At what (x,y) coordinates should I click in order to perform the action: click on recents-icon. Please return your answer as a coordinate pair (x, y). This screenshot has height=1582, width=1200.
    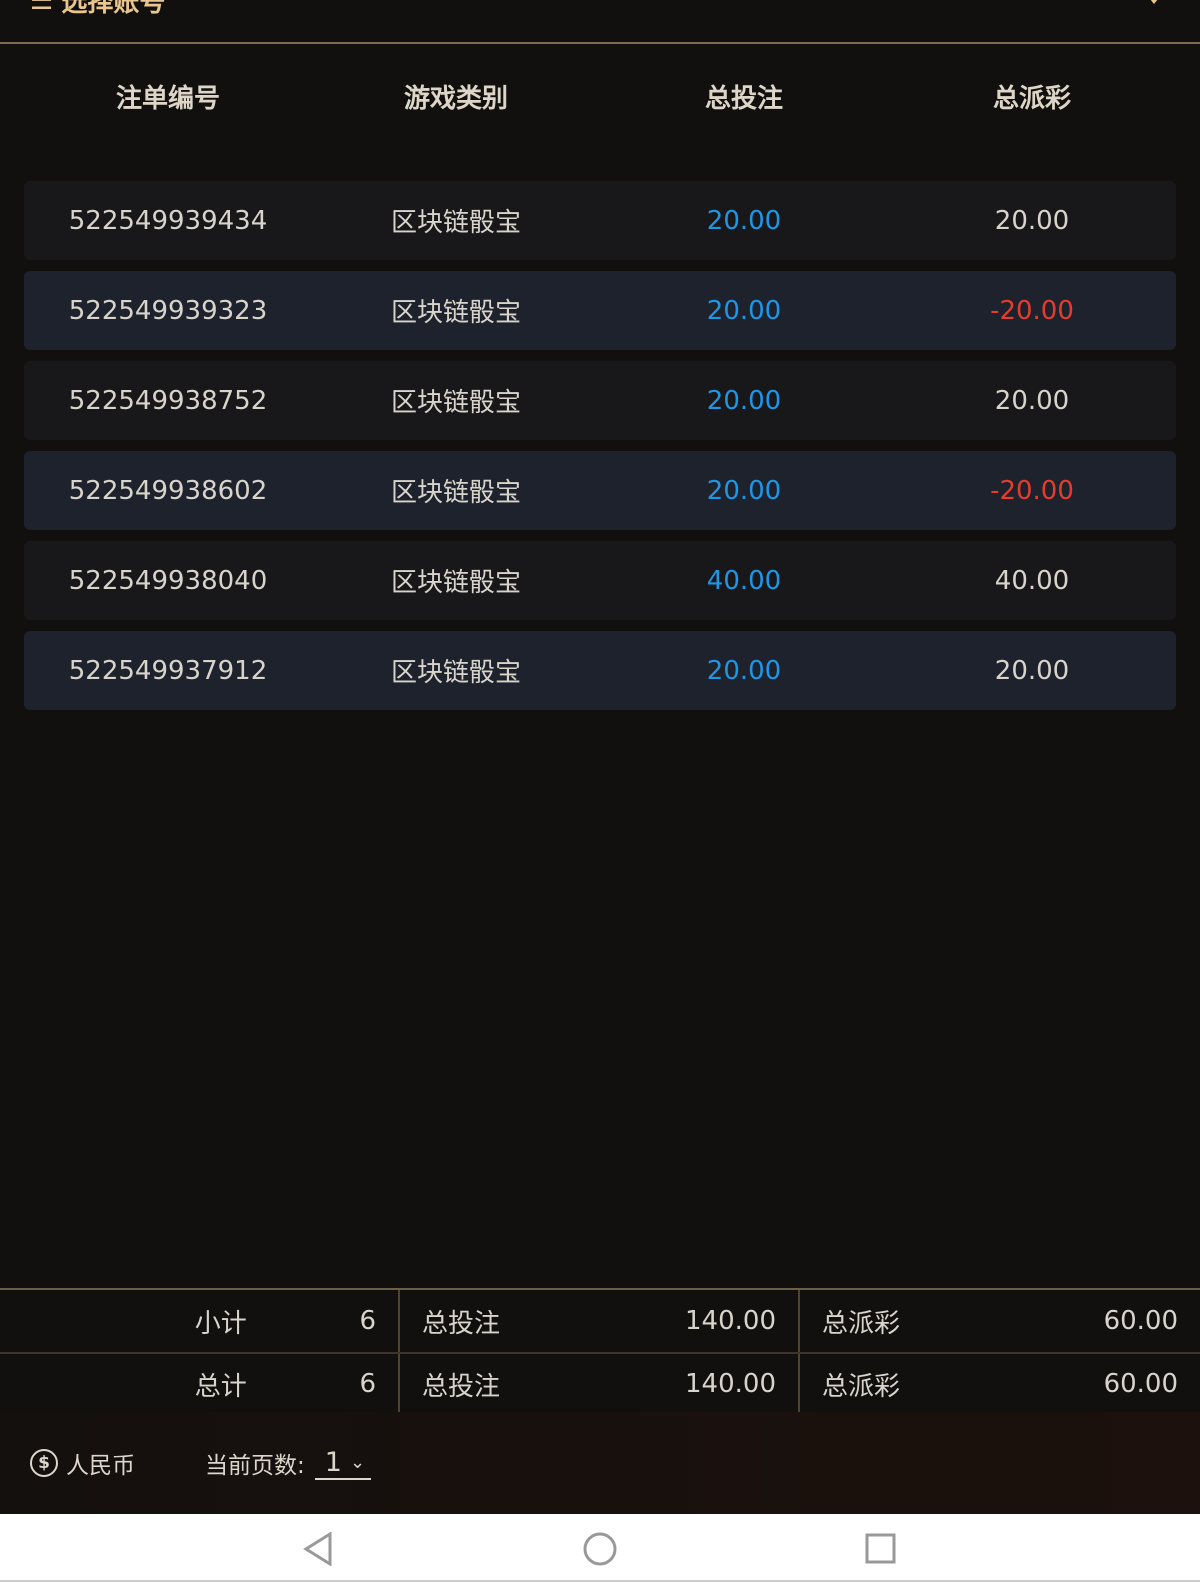
    Looking at the image, I should click on (881, 1551).